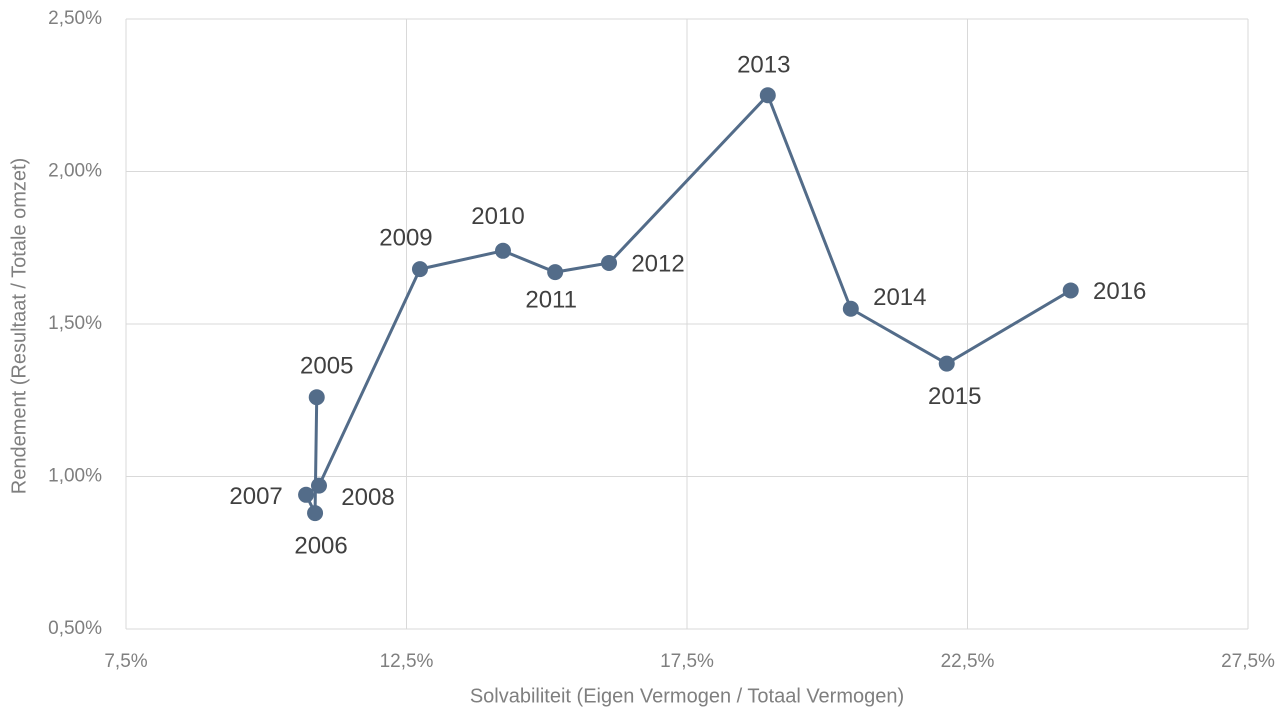 Image resolution: width=1282 pixels, height=710 pixels. Describe the element at coordinates (551, 299) in the screenshot. I see `point-label: 2011` at that location.